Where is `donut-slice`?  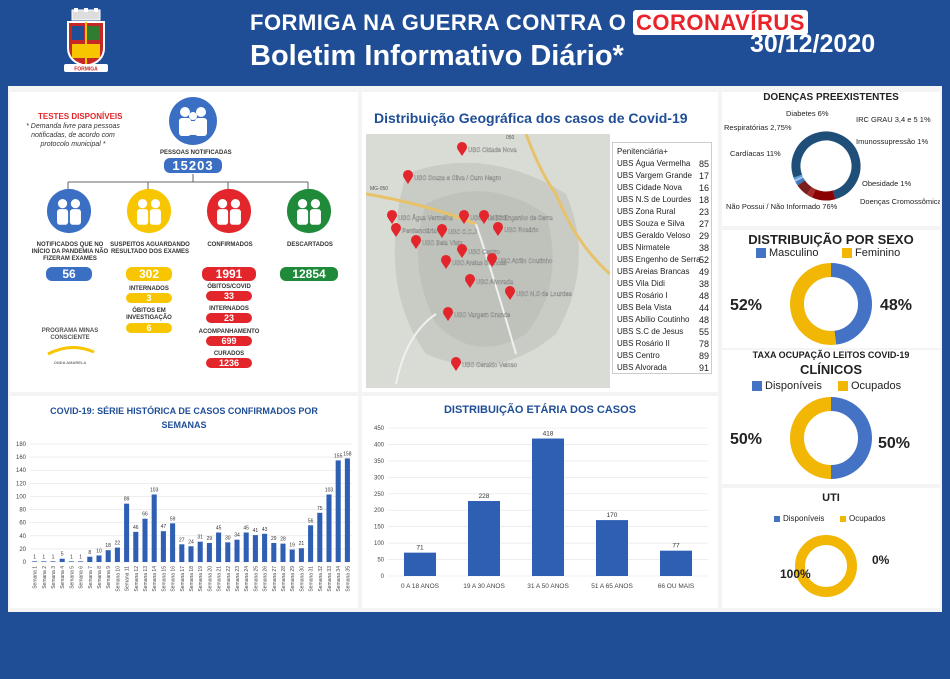 donut-slice is located at coordinates (826, 566).